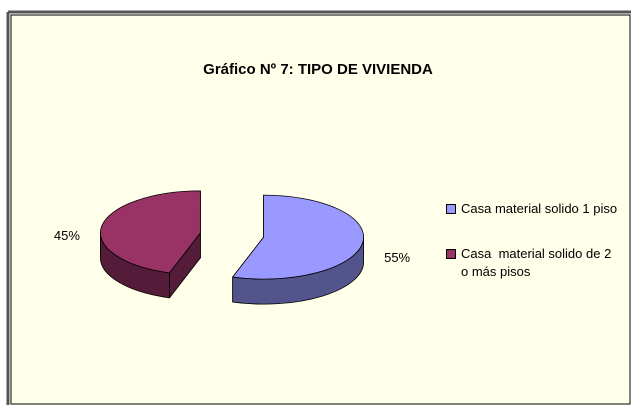 The width and height of the screenshot is (631, 405). I want to click on legend-item: Casa material solido 1 piso, so click(533, 209).